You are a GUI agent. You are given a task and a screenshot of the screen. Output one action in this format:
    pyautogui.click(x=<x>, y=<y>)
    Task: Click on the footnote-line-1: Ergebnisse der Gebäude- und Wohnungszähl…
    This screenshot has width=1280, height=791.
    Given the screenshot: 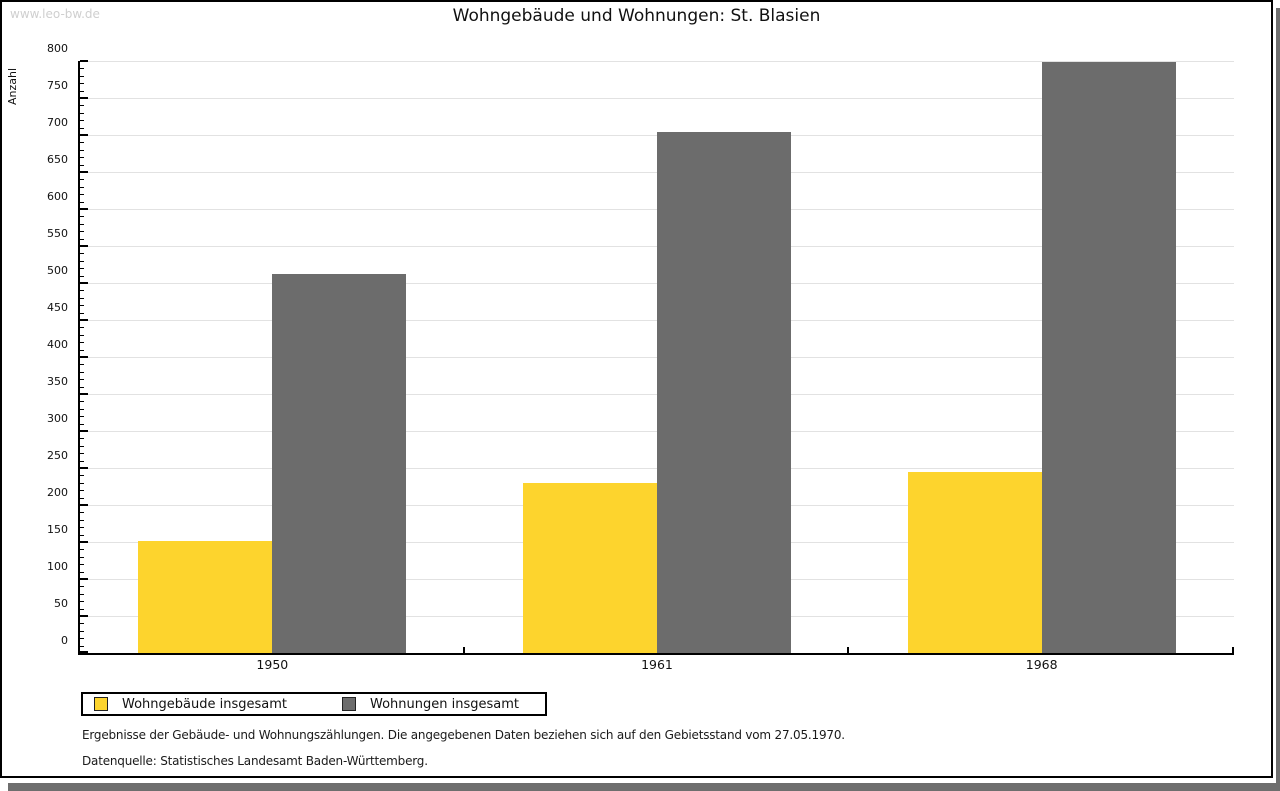 What is the action you would take?
    pyautogui.click(x=463, y=735)
    